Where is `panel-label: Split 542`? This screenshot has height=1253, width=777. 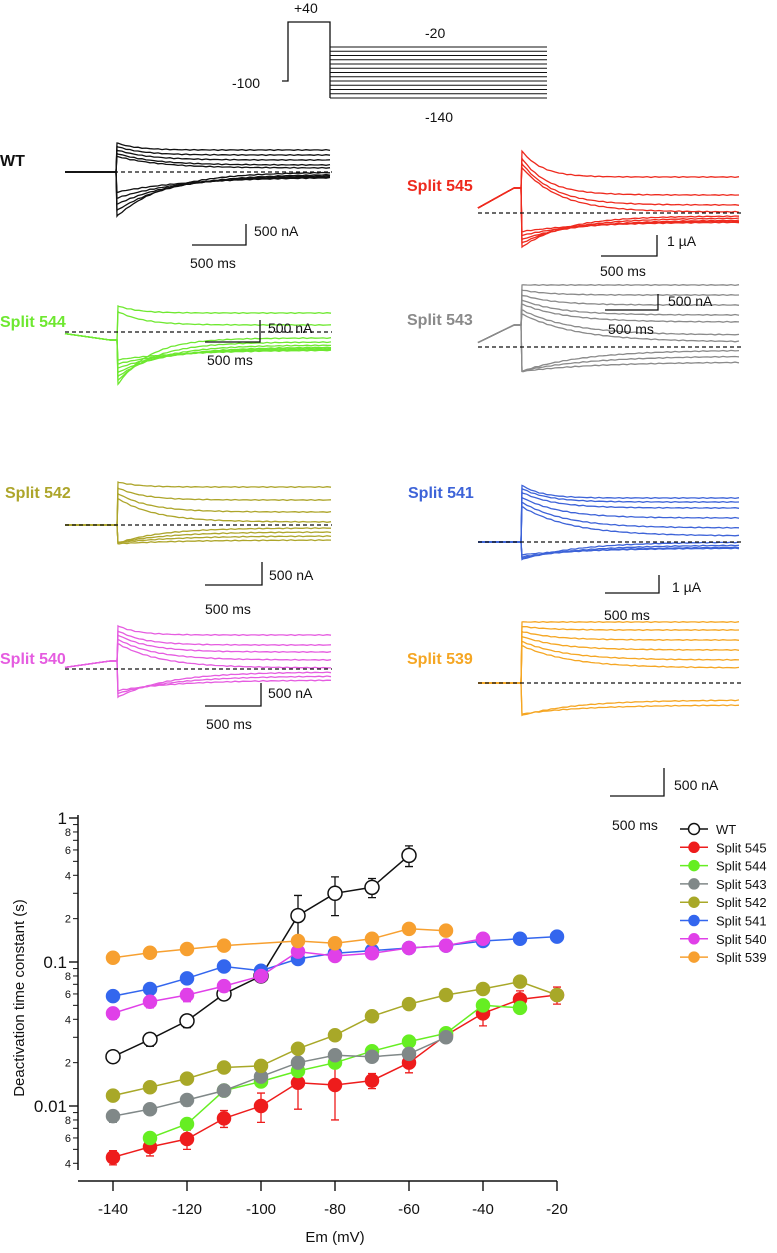 panel-label: Split 542 is located at coordinates (38, 493).